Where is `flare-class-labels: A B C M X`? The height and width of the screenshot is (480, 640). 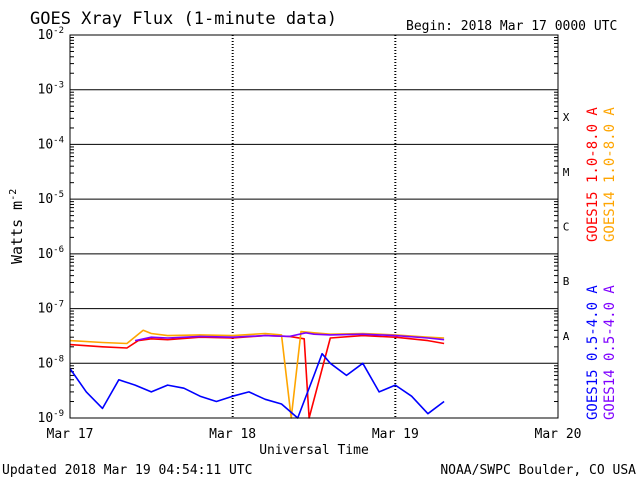
flare-class-labels: A B C M X is located at coordinates (566, 227).